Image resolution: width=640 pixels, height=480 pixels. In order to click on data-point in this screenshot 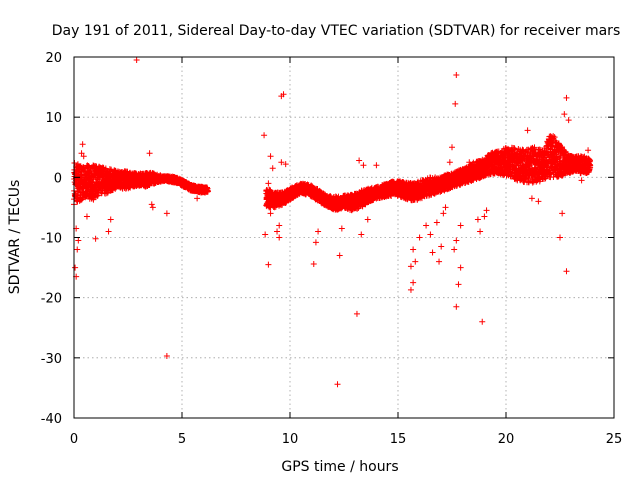, I will do `click(106, 193)`.